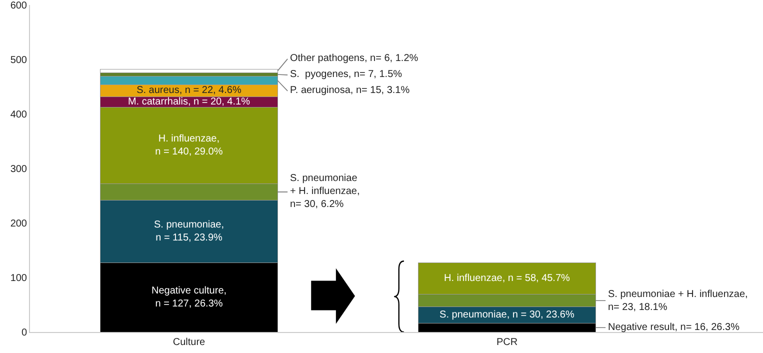 The width and height of the screenshot is (763, 353). Describe the element at coordinates (189, 102) in the screenshot. I see `data-label: M. catarrhalis, n = 20, 4.1%` at that location.